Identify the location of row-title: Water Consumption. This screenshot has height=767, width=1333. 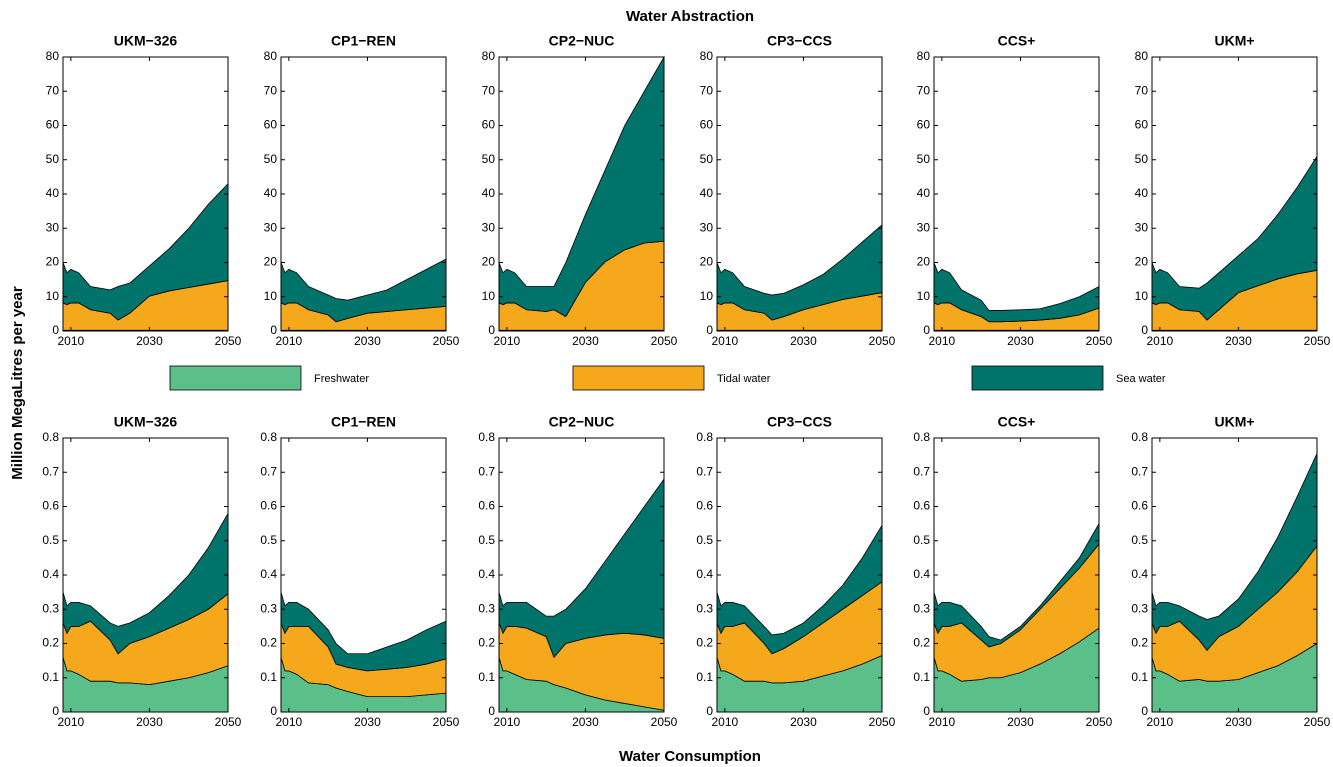
(690, 756).